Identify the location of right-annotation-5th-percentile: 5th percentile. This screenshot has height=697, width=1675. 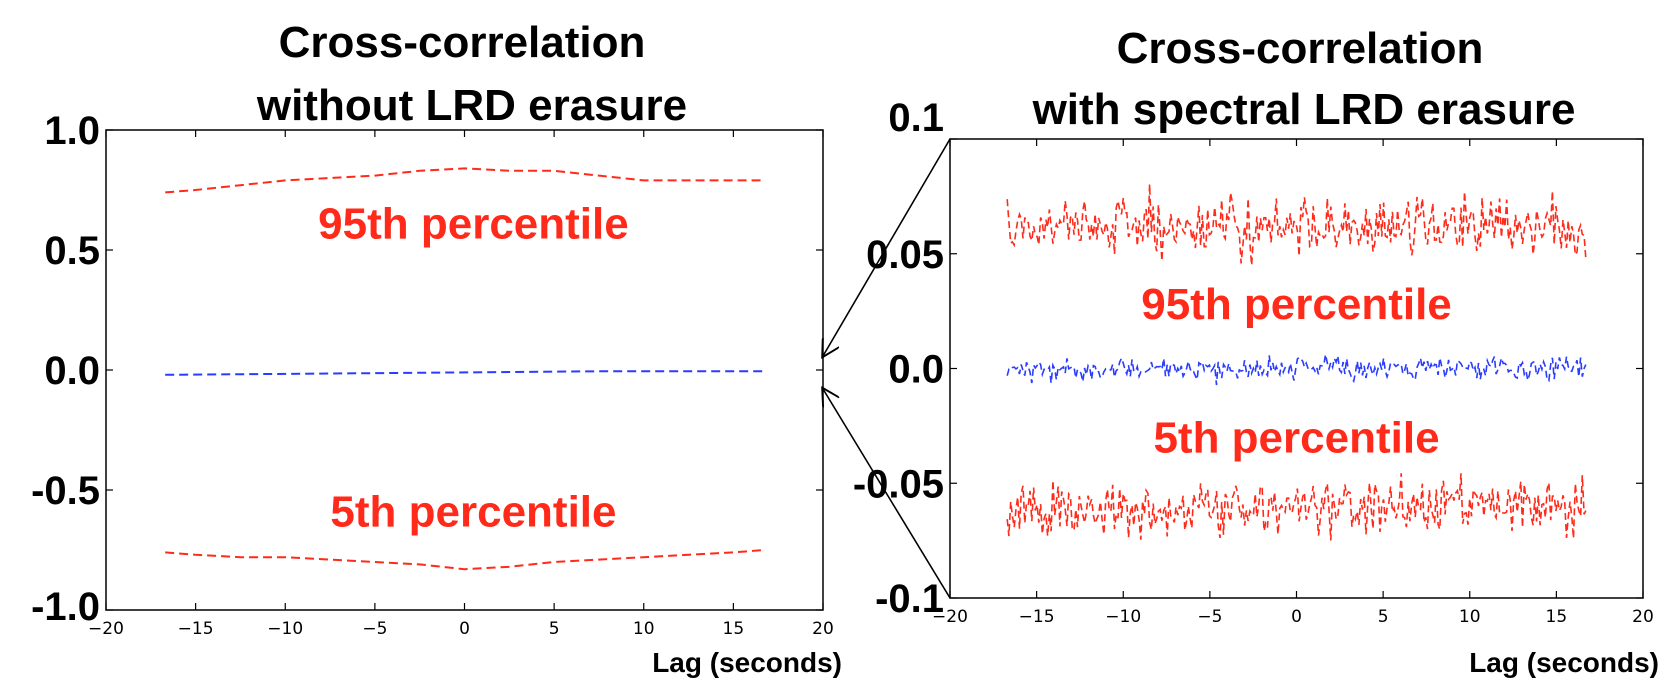
(1296, 437).